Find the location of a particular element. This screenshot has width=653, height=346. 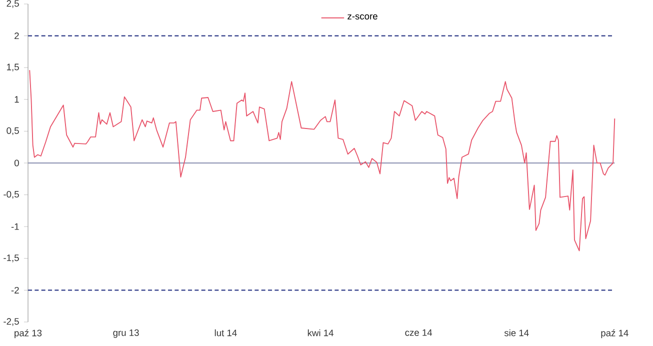

x-tick-label: paź 14 is located at coordinates (614, 333).